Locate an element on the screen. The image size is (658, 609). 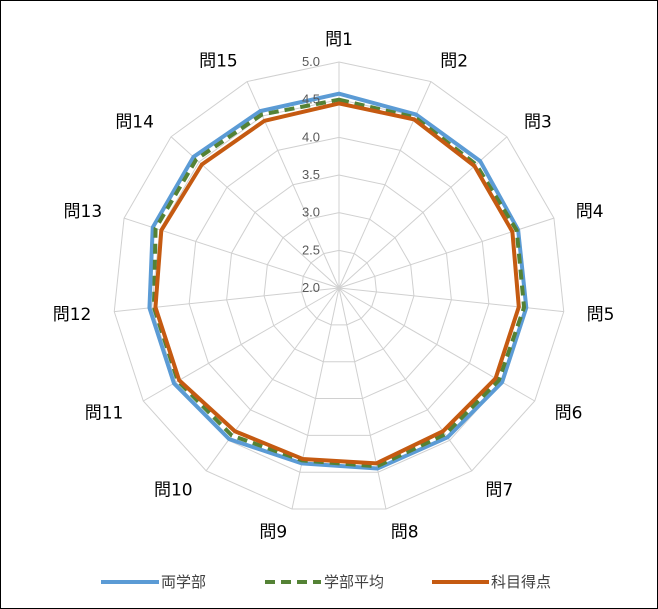
category-label: 問5 is located at coordinates (601, 315).